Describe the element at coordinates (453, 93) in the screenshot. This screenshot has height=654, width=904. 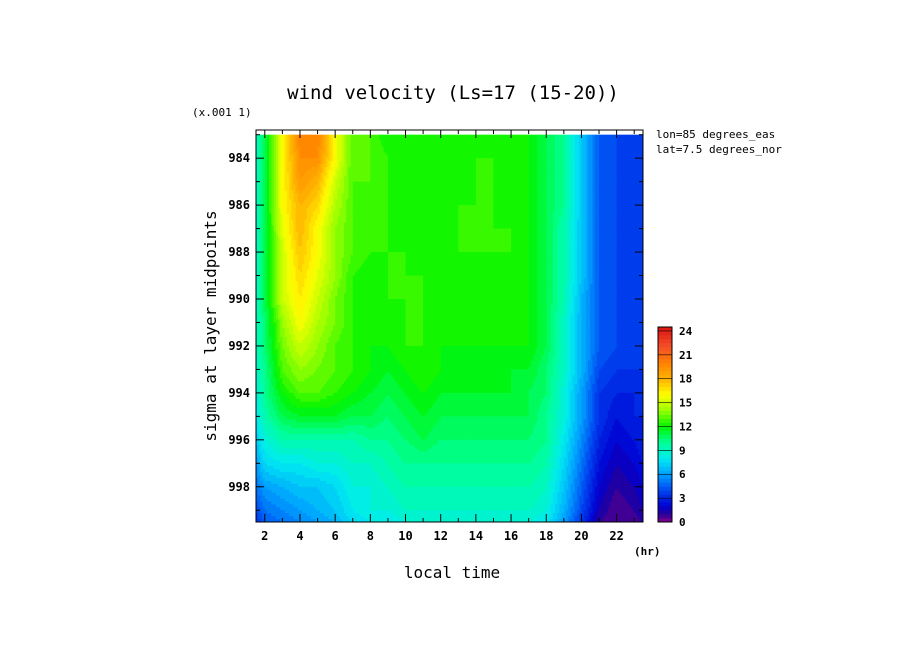
I see `chart-title: wind velocity (Ls=17 (15-20))` at that location.